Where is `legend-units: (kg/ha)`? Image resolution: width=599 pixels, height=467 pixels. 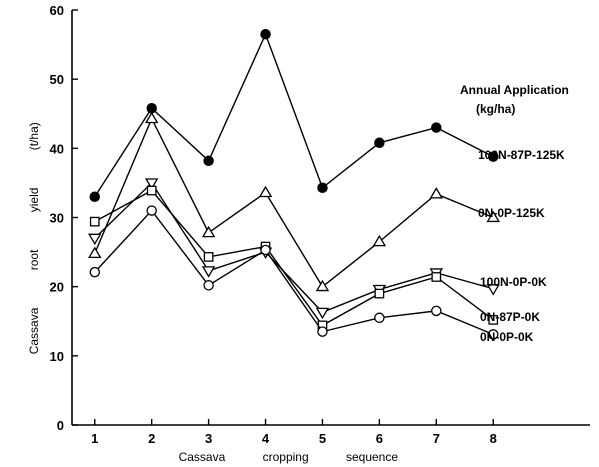 legend-units: (kg/ha) is located at coordinates (495, 109).